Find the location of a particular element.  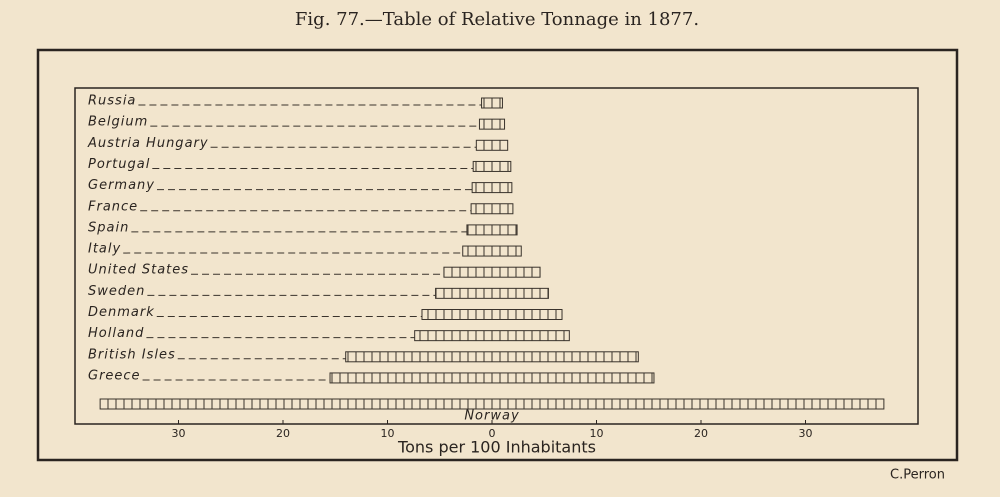

signature: C.Perron is located at coordinates (917, 475).